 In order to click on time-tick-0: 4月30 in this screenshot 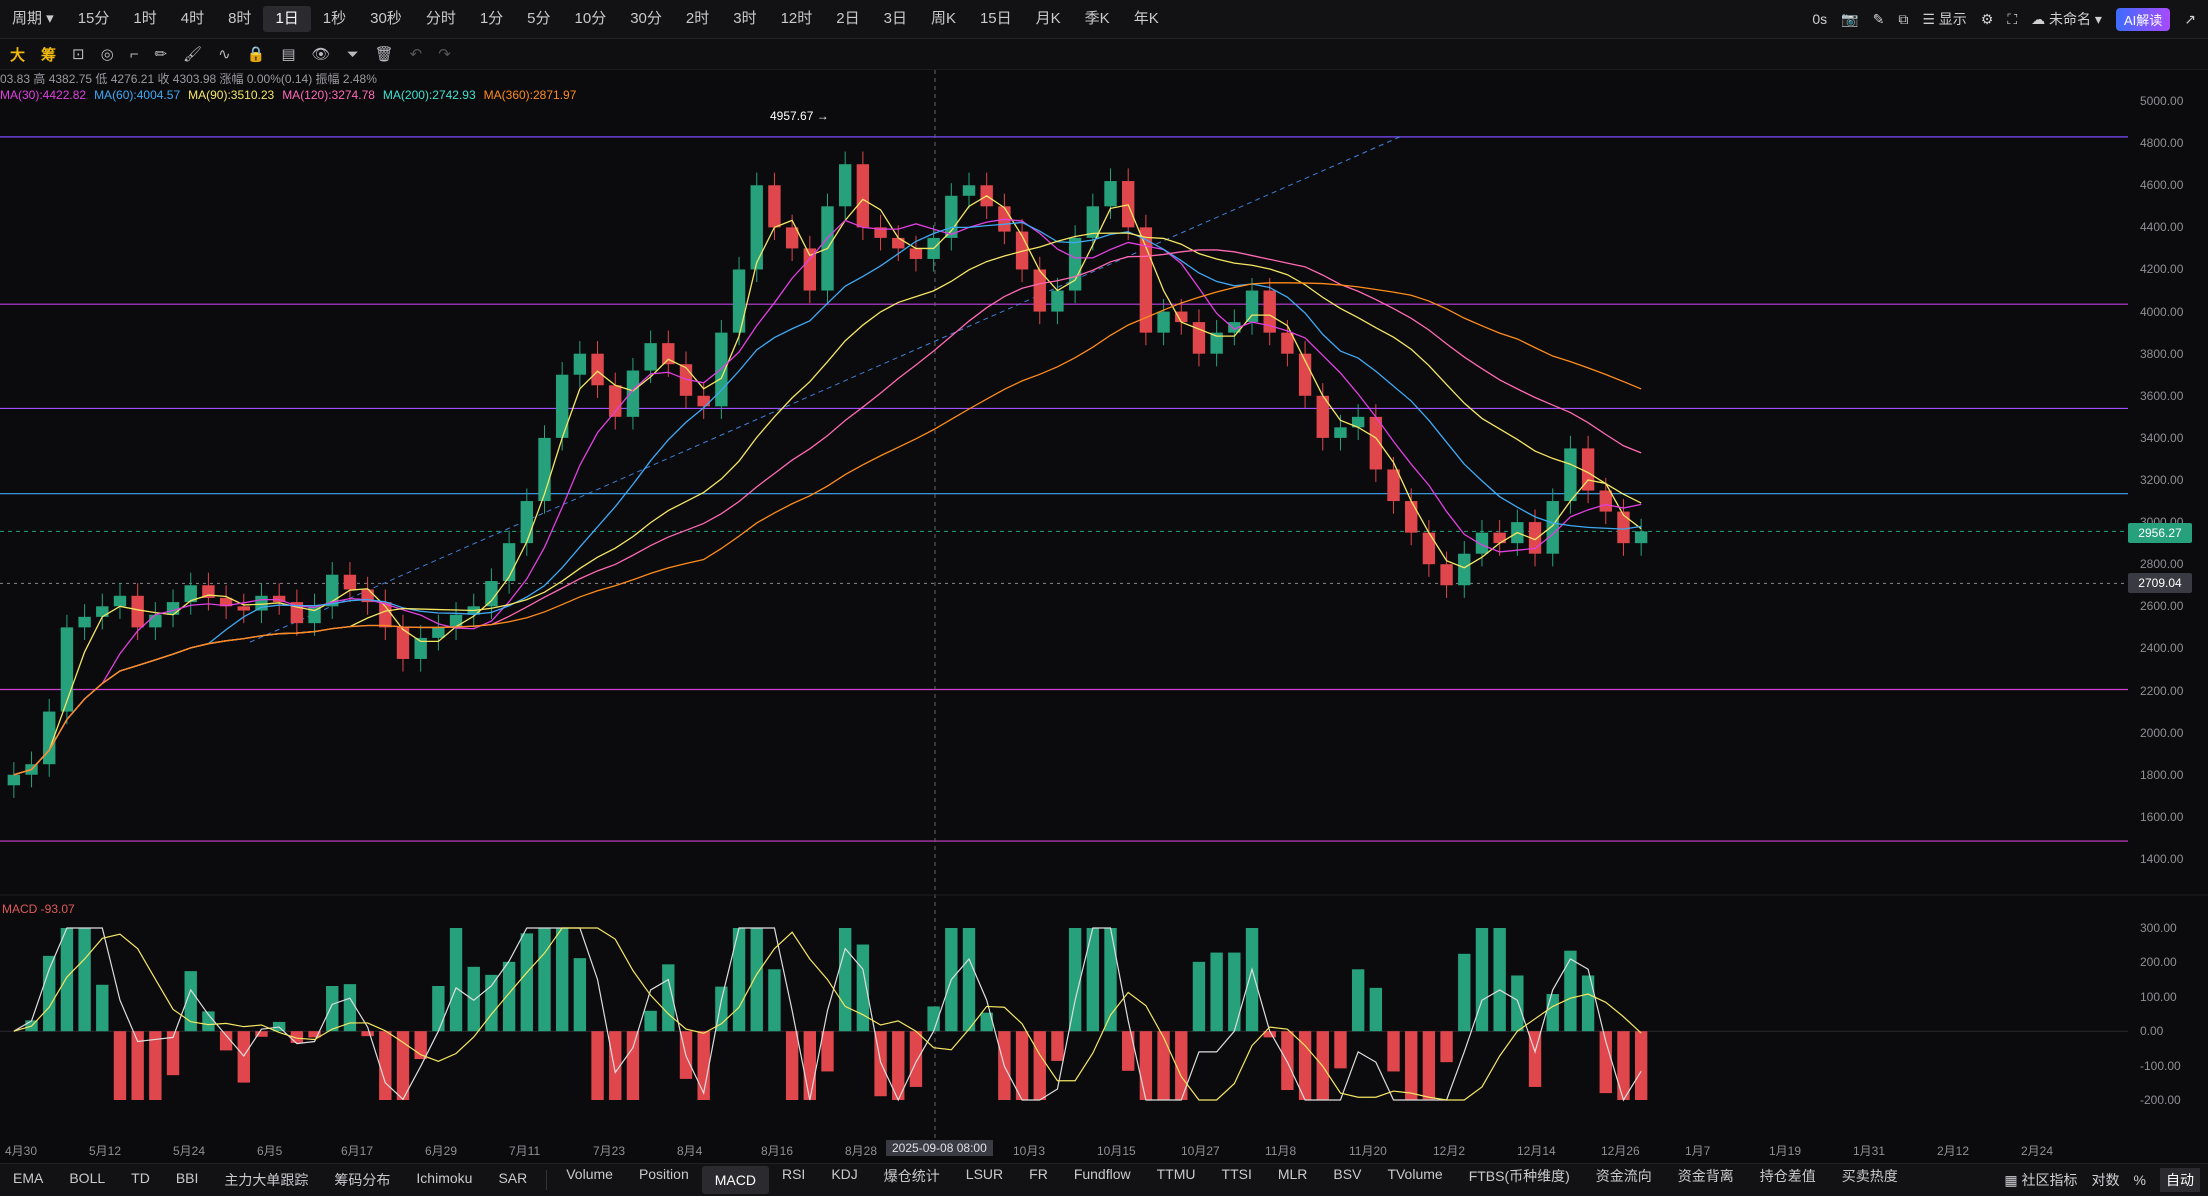, I will do `click(21, 1151)`.